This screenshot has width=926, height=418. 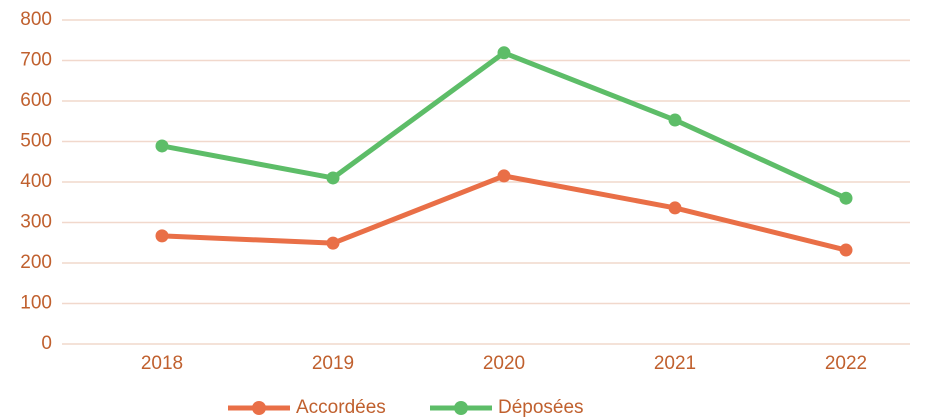 What do you see at coordinates (46, 343) in the screenshot?
I see `y-tick-label: 0` at bounding box center [46, 343].